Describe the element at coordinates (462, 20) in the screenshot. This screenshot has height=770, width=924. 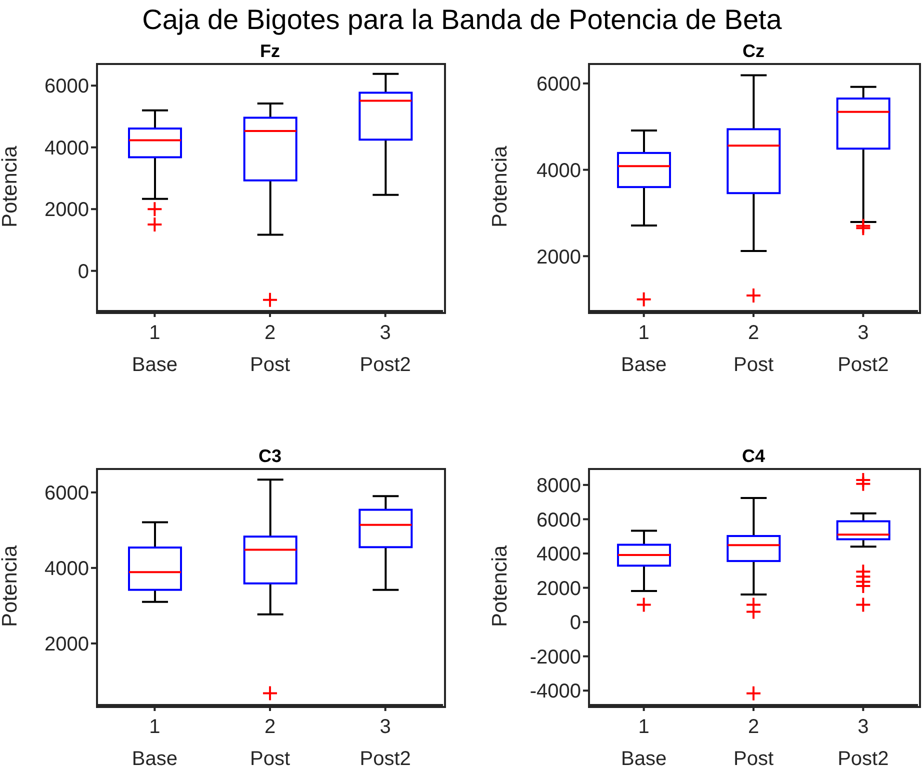
I see `text: Caja de Bigotes para la Banda de Potencia de Beta` at that location.